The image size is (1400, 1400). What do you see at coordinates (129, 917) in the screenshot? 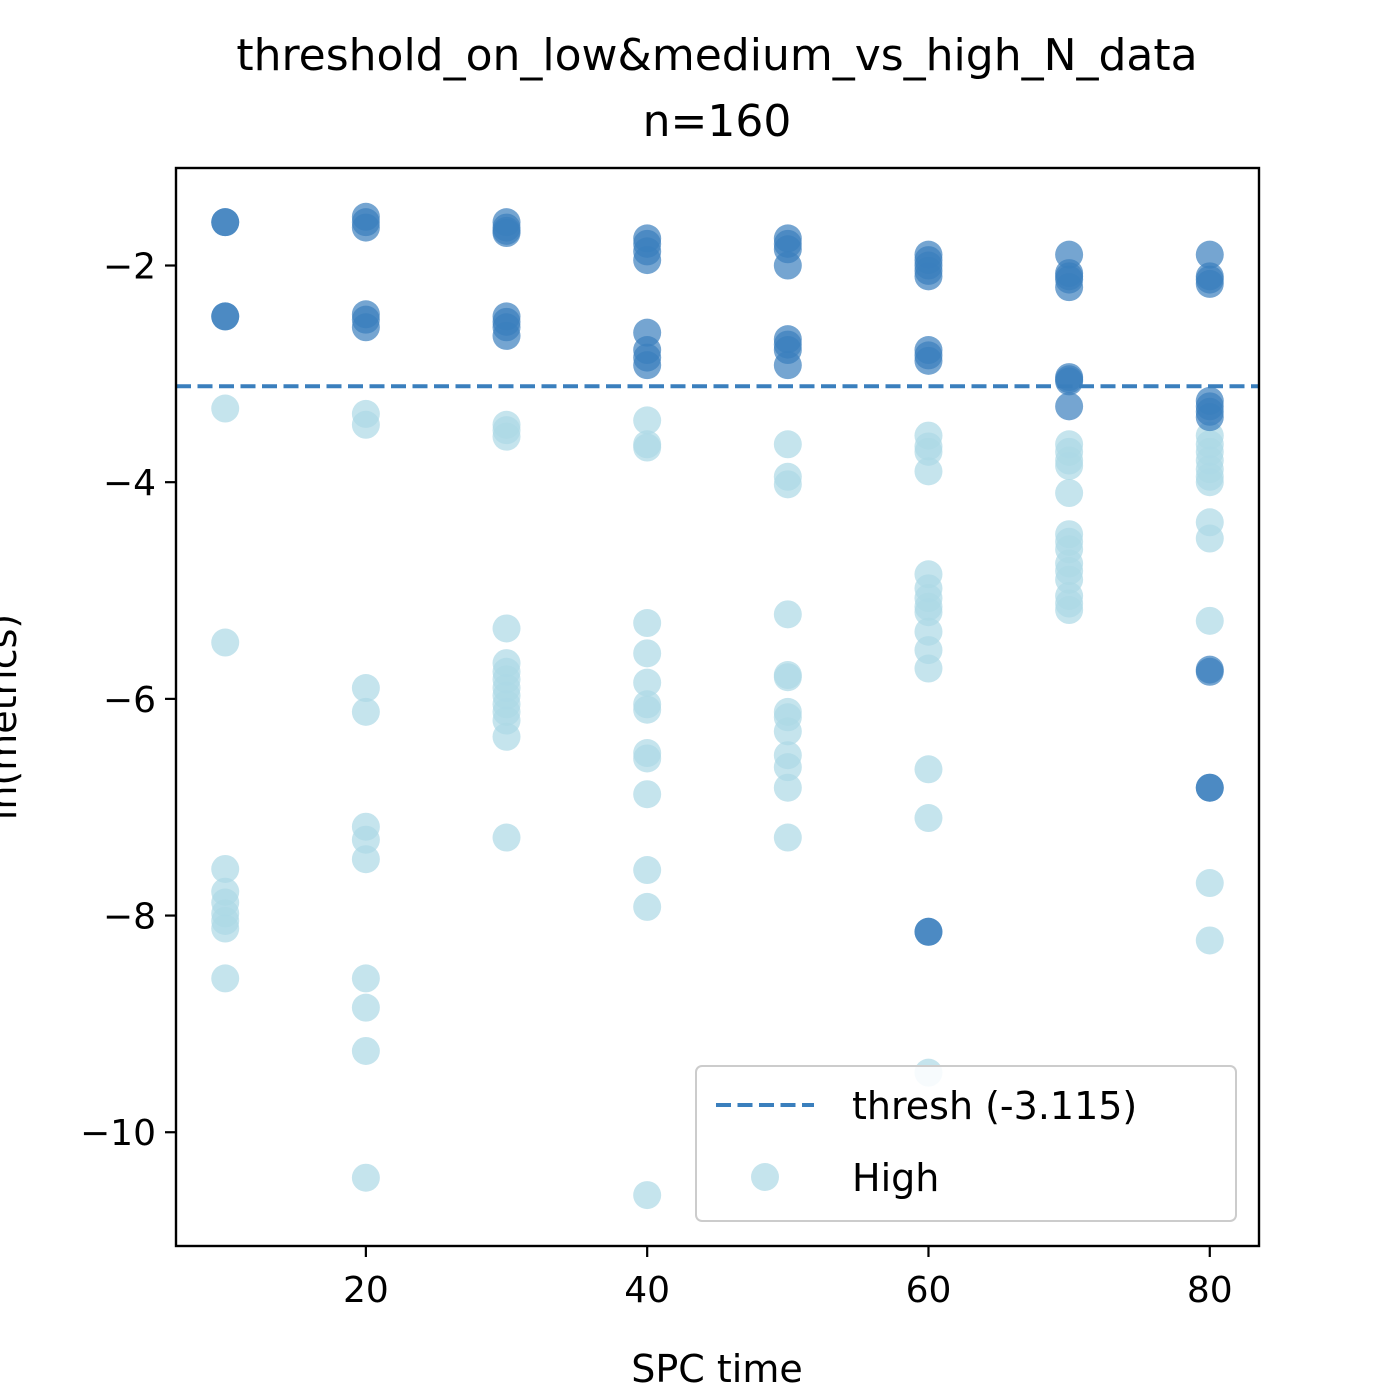
I see `y-tick-label: −8` at bounding box center [129, 917].